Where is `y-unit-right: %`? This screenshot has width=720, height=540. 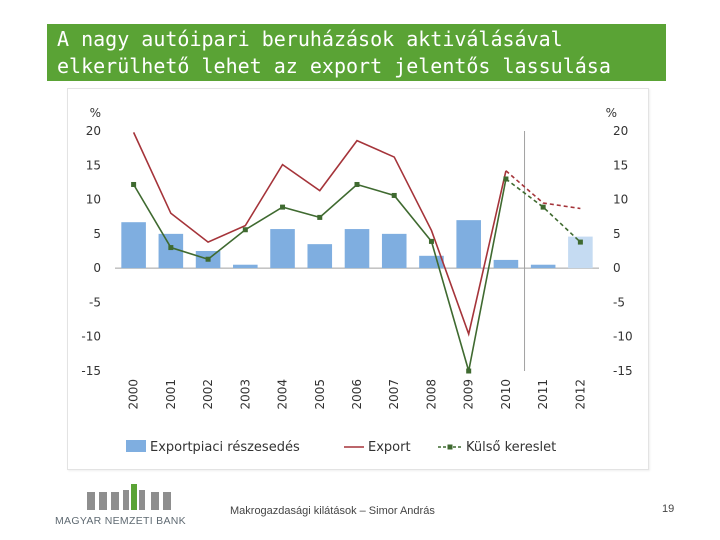 y-unit-right: % is located at coordinates (611, 113).